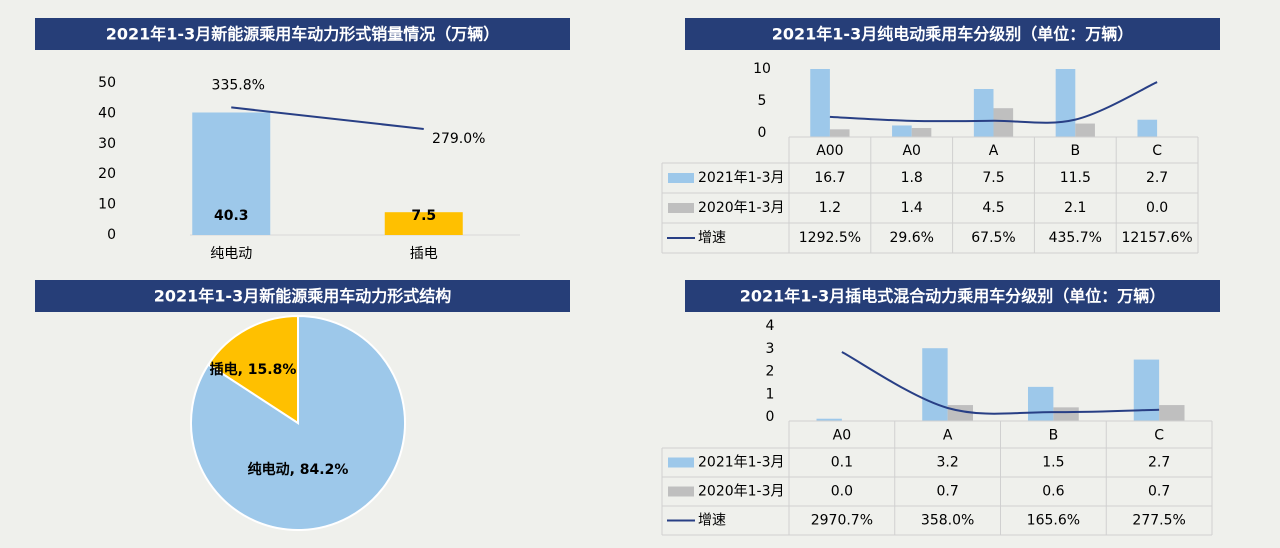 The height and width of the screenshot is (548, 1280). I want to click on table-cell: 358.0%, so click(947, 521).